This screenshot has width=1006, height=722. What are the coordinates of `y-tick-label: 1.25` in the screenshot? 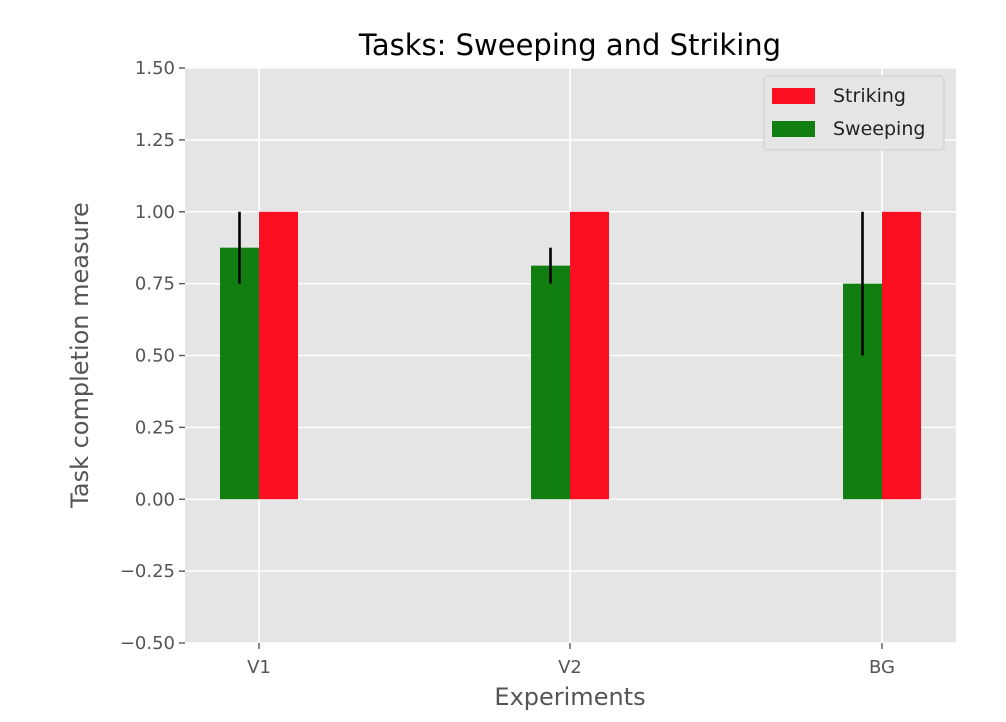 It's located at (155, 140).